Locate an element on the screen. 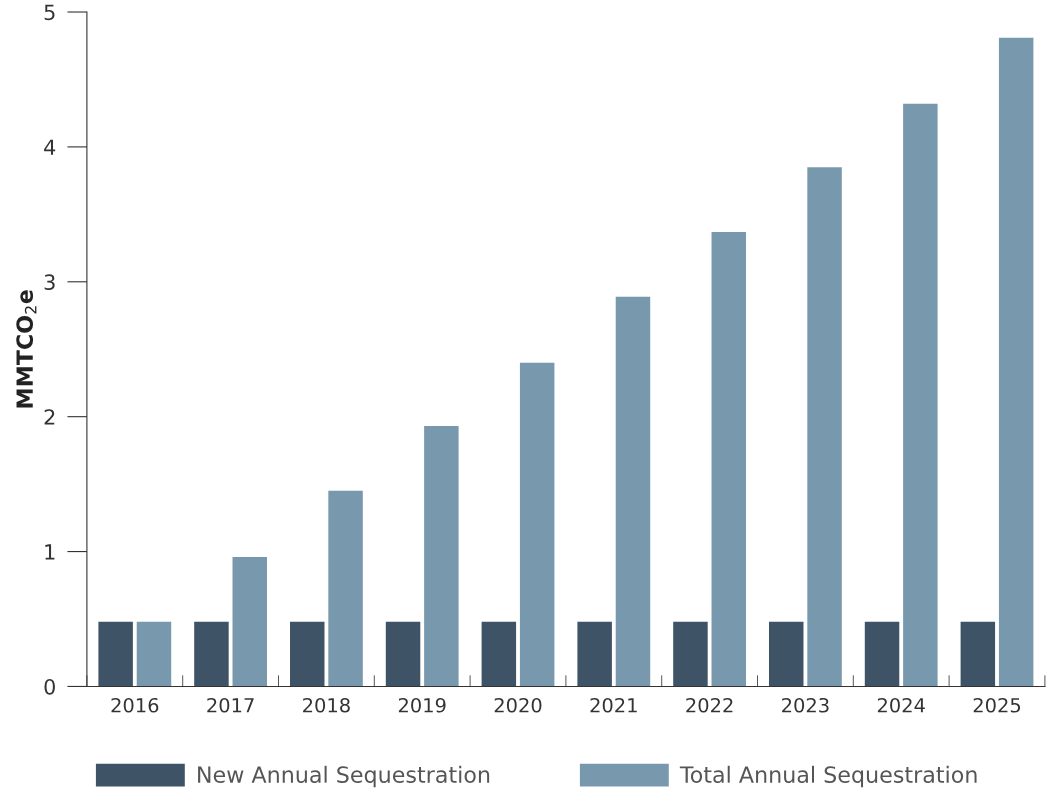  y-tick-label: 1 is located at coordinates (50, 552).